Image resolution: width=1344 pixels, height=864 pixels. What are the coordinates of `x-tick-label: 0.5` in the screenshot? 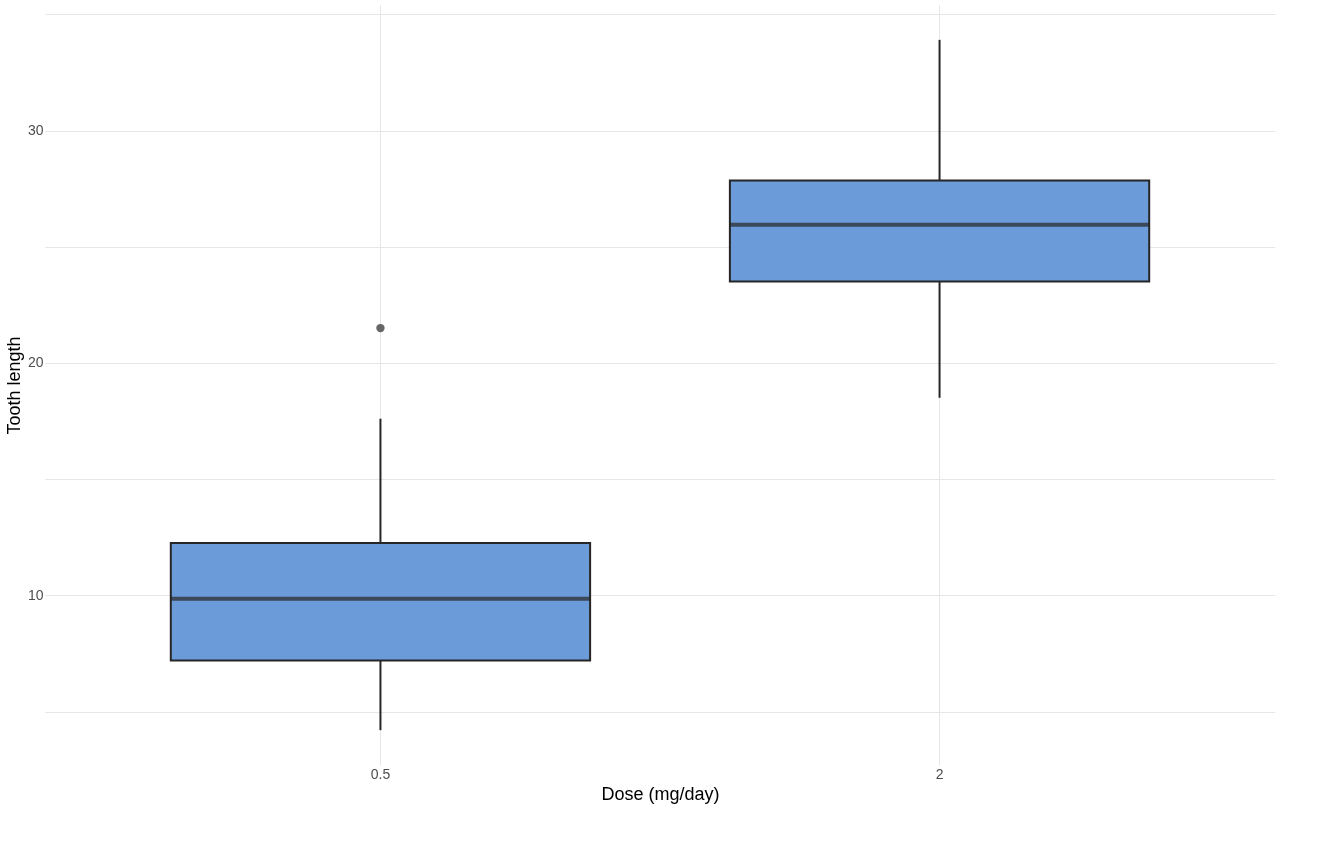 It's located at (380, 773).